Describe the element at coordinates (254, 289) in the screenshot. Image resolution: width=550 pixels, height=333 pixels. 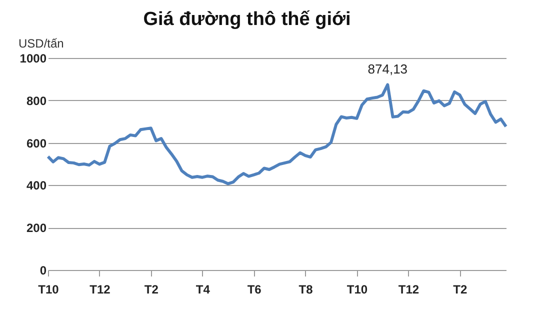
I see `x-tick-label: T6` at that location.